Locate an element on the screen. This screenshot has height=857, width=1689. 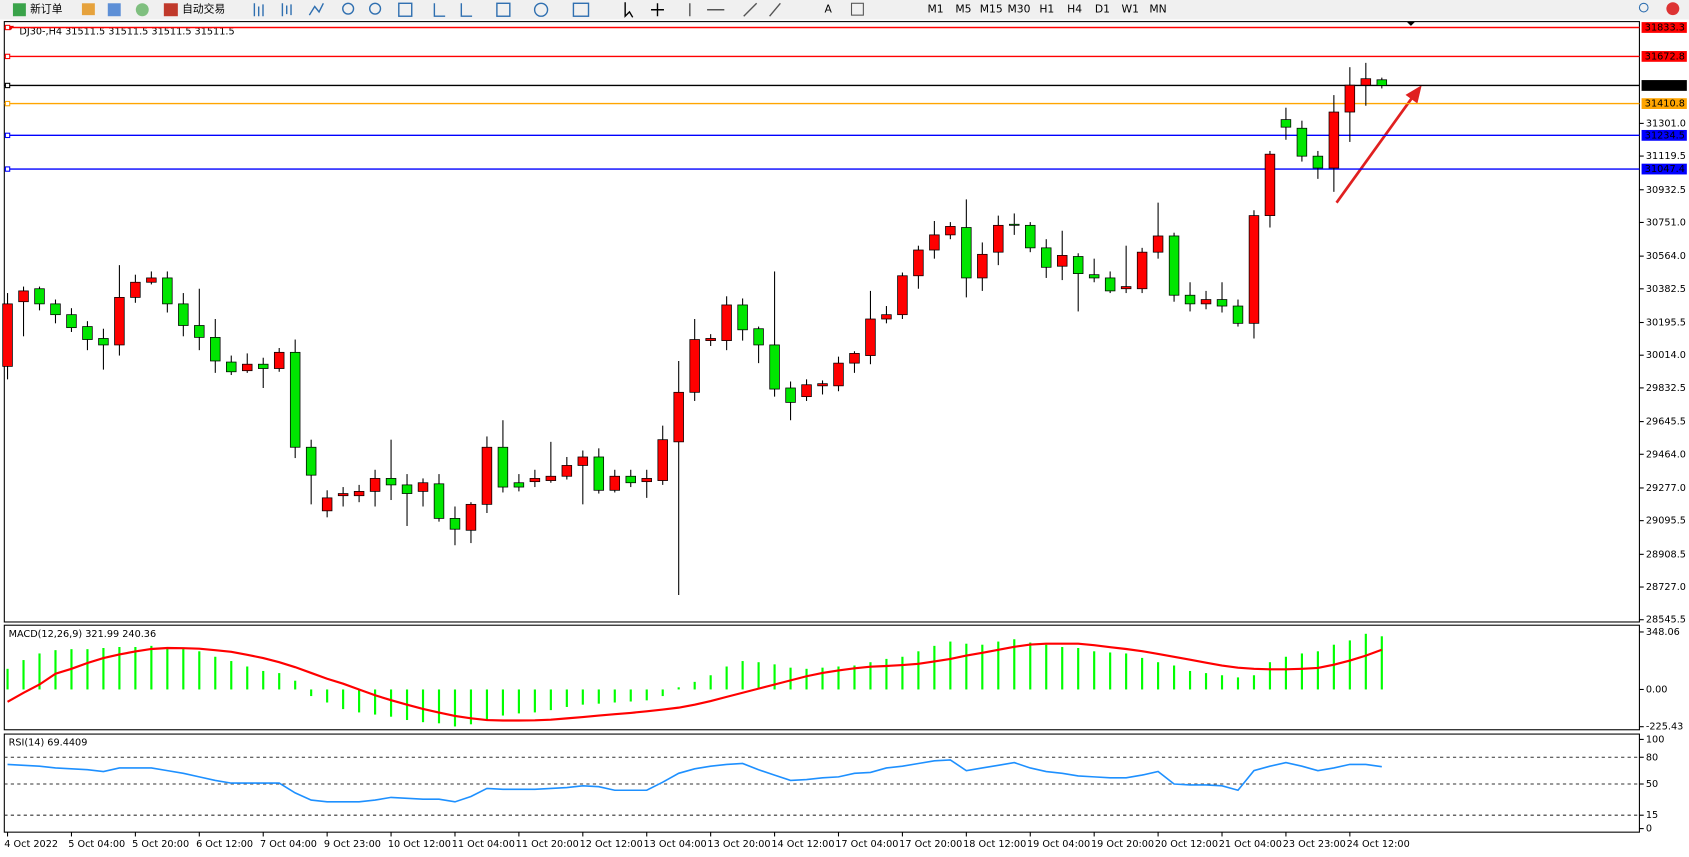
arrow-head is located at coordinates (1413, 94).